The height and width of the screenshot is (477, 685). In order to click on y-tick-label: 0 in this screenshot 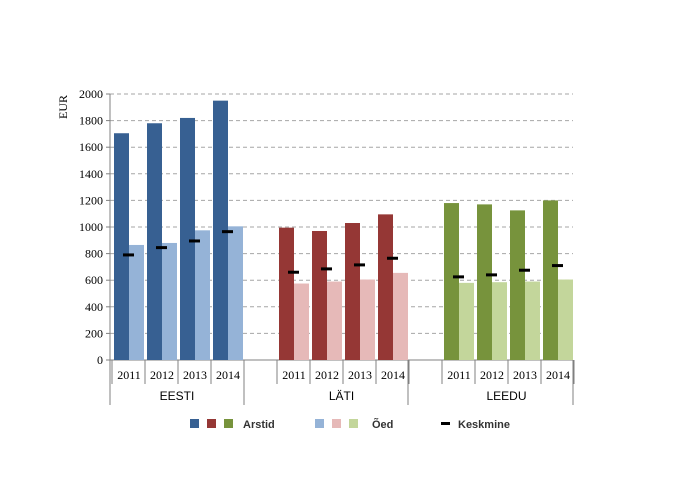, I will do `click(100, 360)`.